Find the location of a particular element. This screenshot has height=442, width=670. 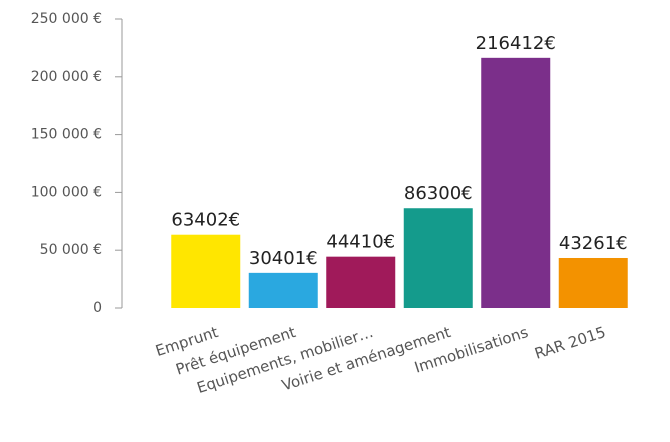

value-label: 86300€ is located at coordinates (438, 193).